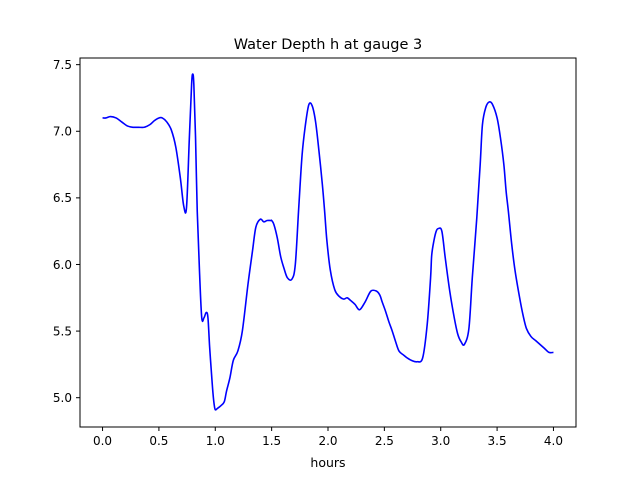 This screenshot has height=484, width=640. What do you see at coordinates (158, 441) in the screenshot?
I see `x-tick-label: 0.5` at bounding box center [158, 441].